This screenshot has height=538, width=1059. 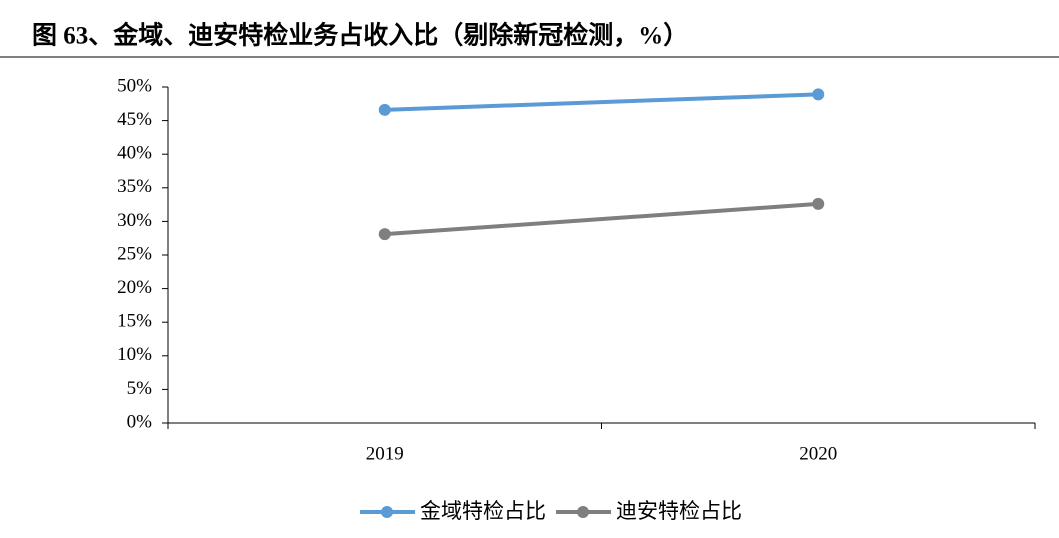 What do you see at coordinates (134, 220) in the screenshot?
I see `y-tick-label: 30%` at bounding box center [134, 220].